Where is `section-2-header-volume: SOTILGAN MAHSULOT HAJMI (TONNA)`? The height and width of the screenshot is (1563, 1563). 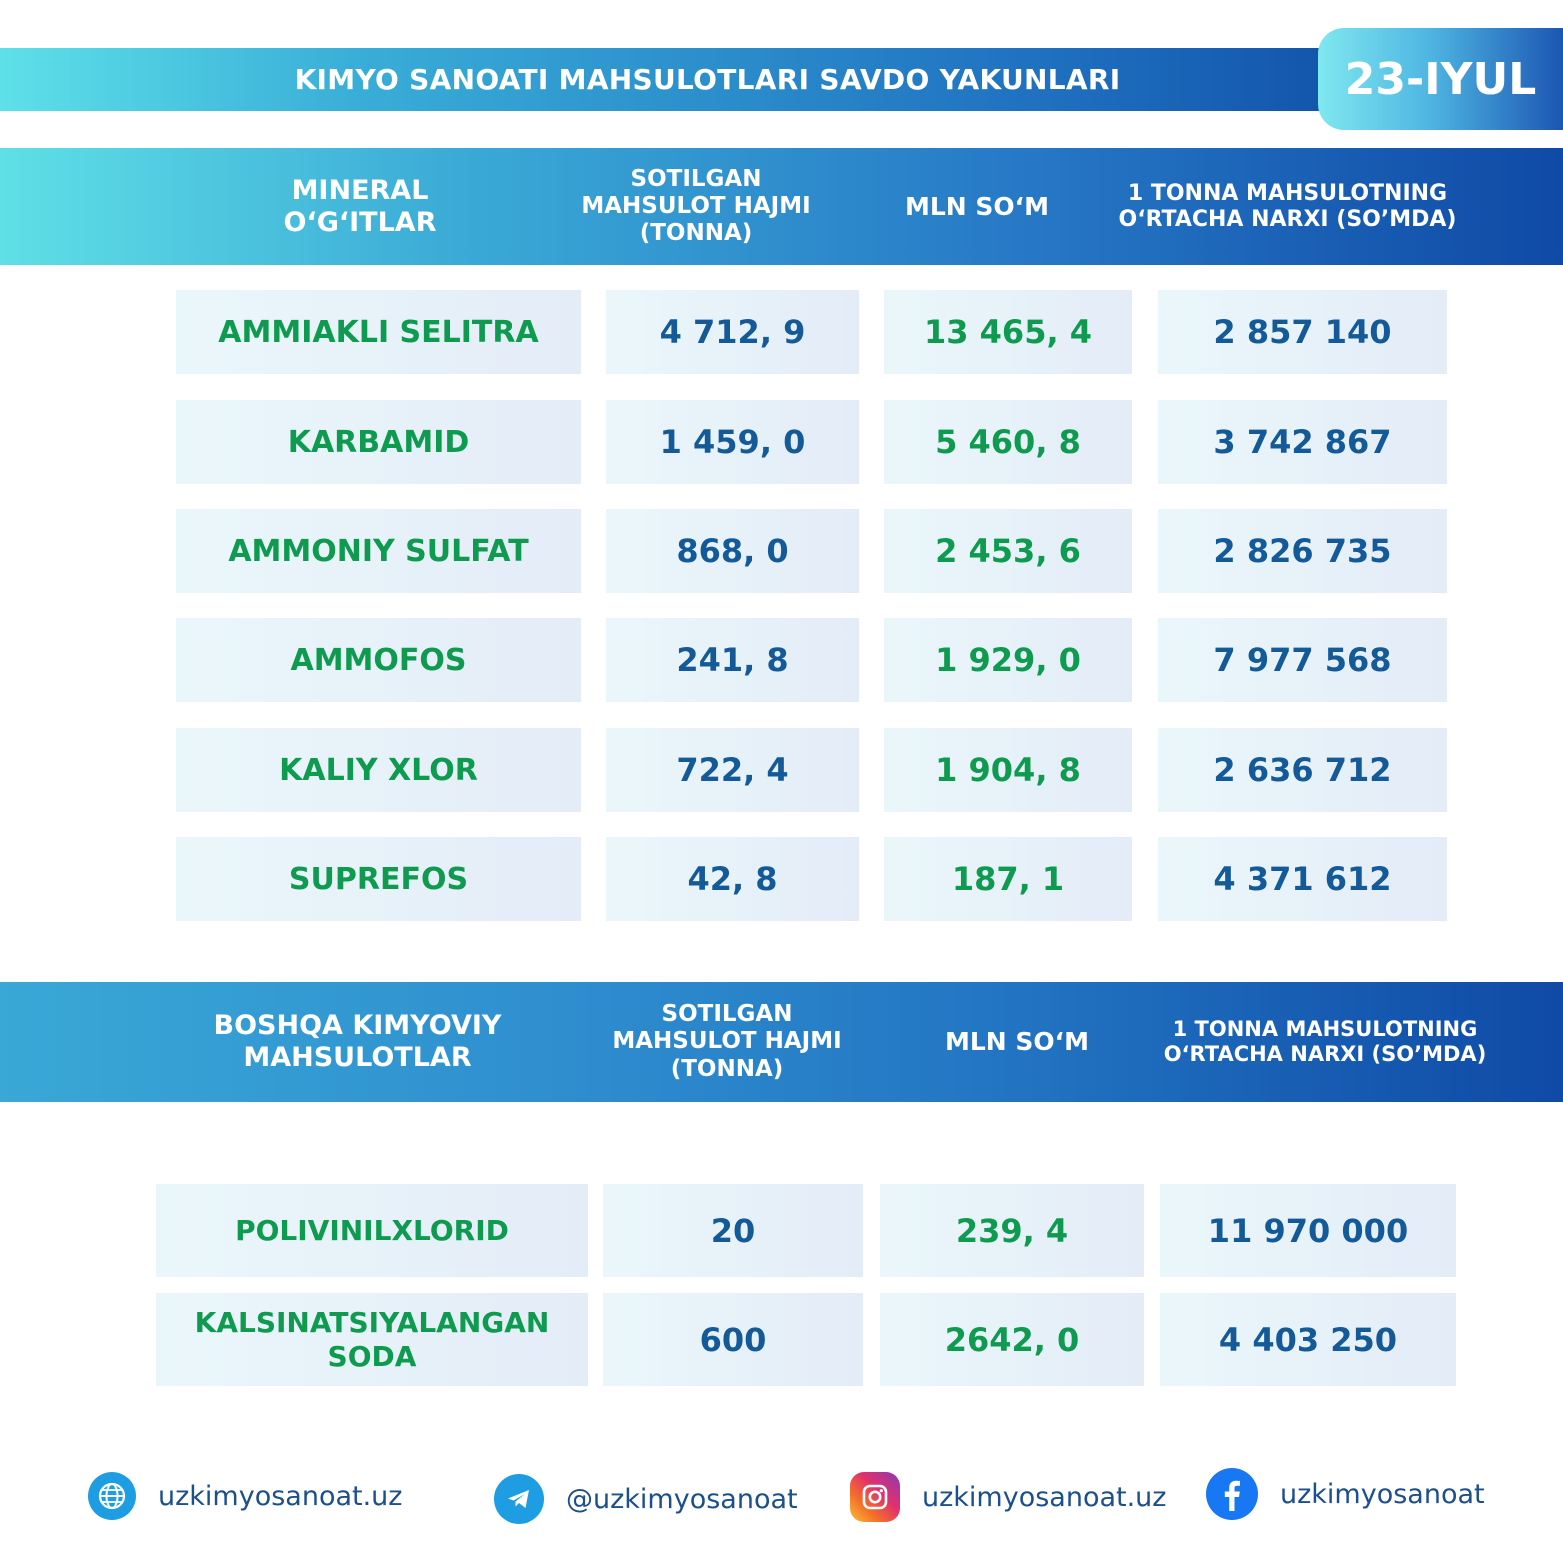
section-2-header-volume: SOTILGAN MAHSULOT HAJMI (TONNA) is located at coordinates (727, 1041).